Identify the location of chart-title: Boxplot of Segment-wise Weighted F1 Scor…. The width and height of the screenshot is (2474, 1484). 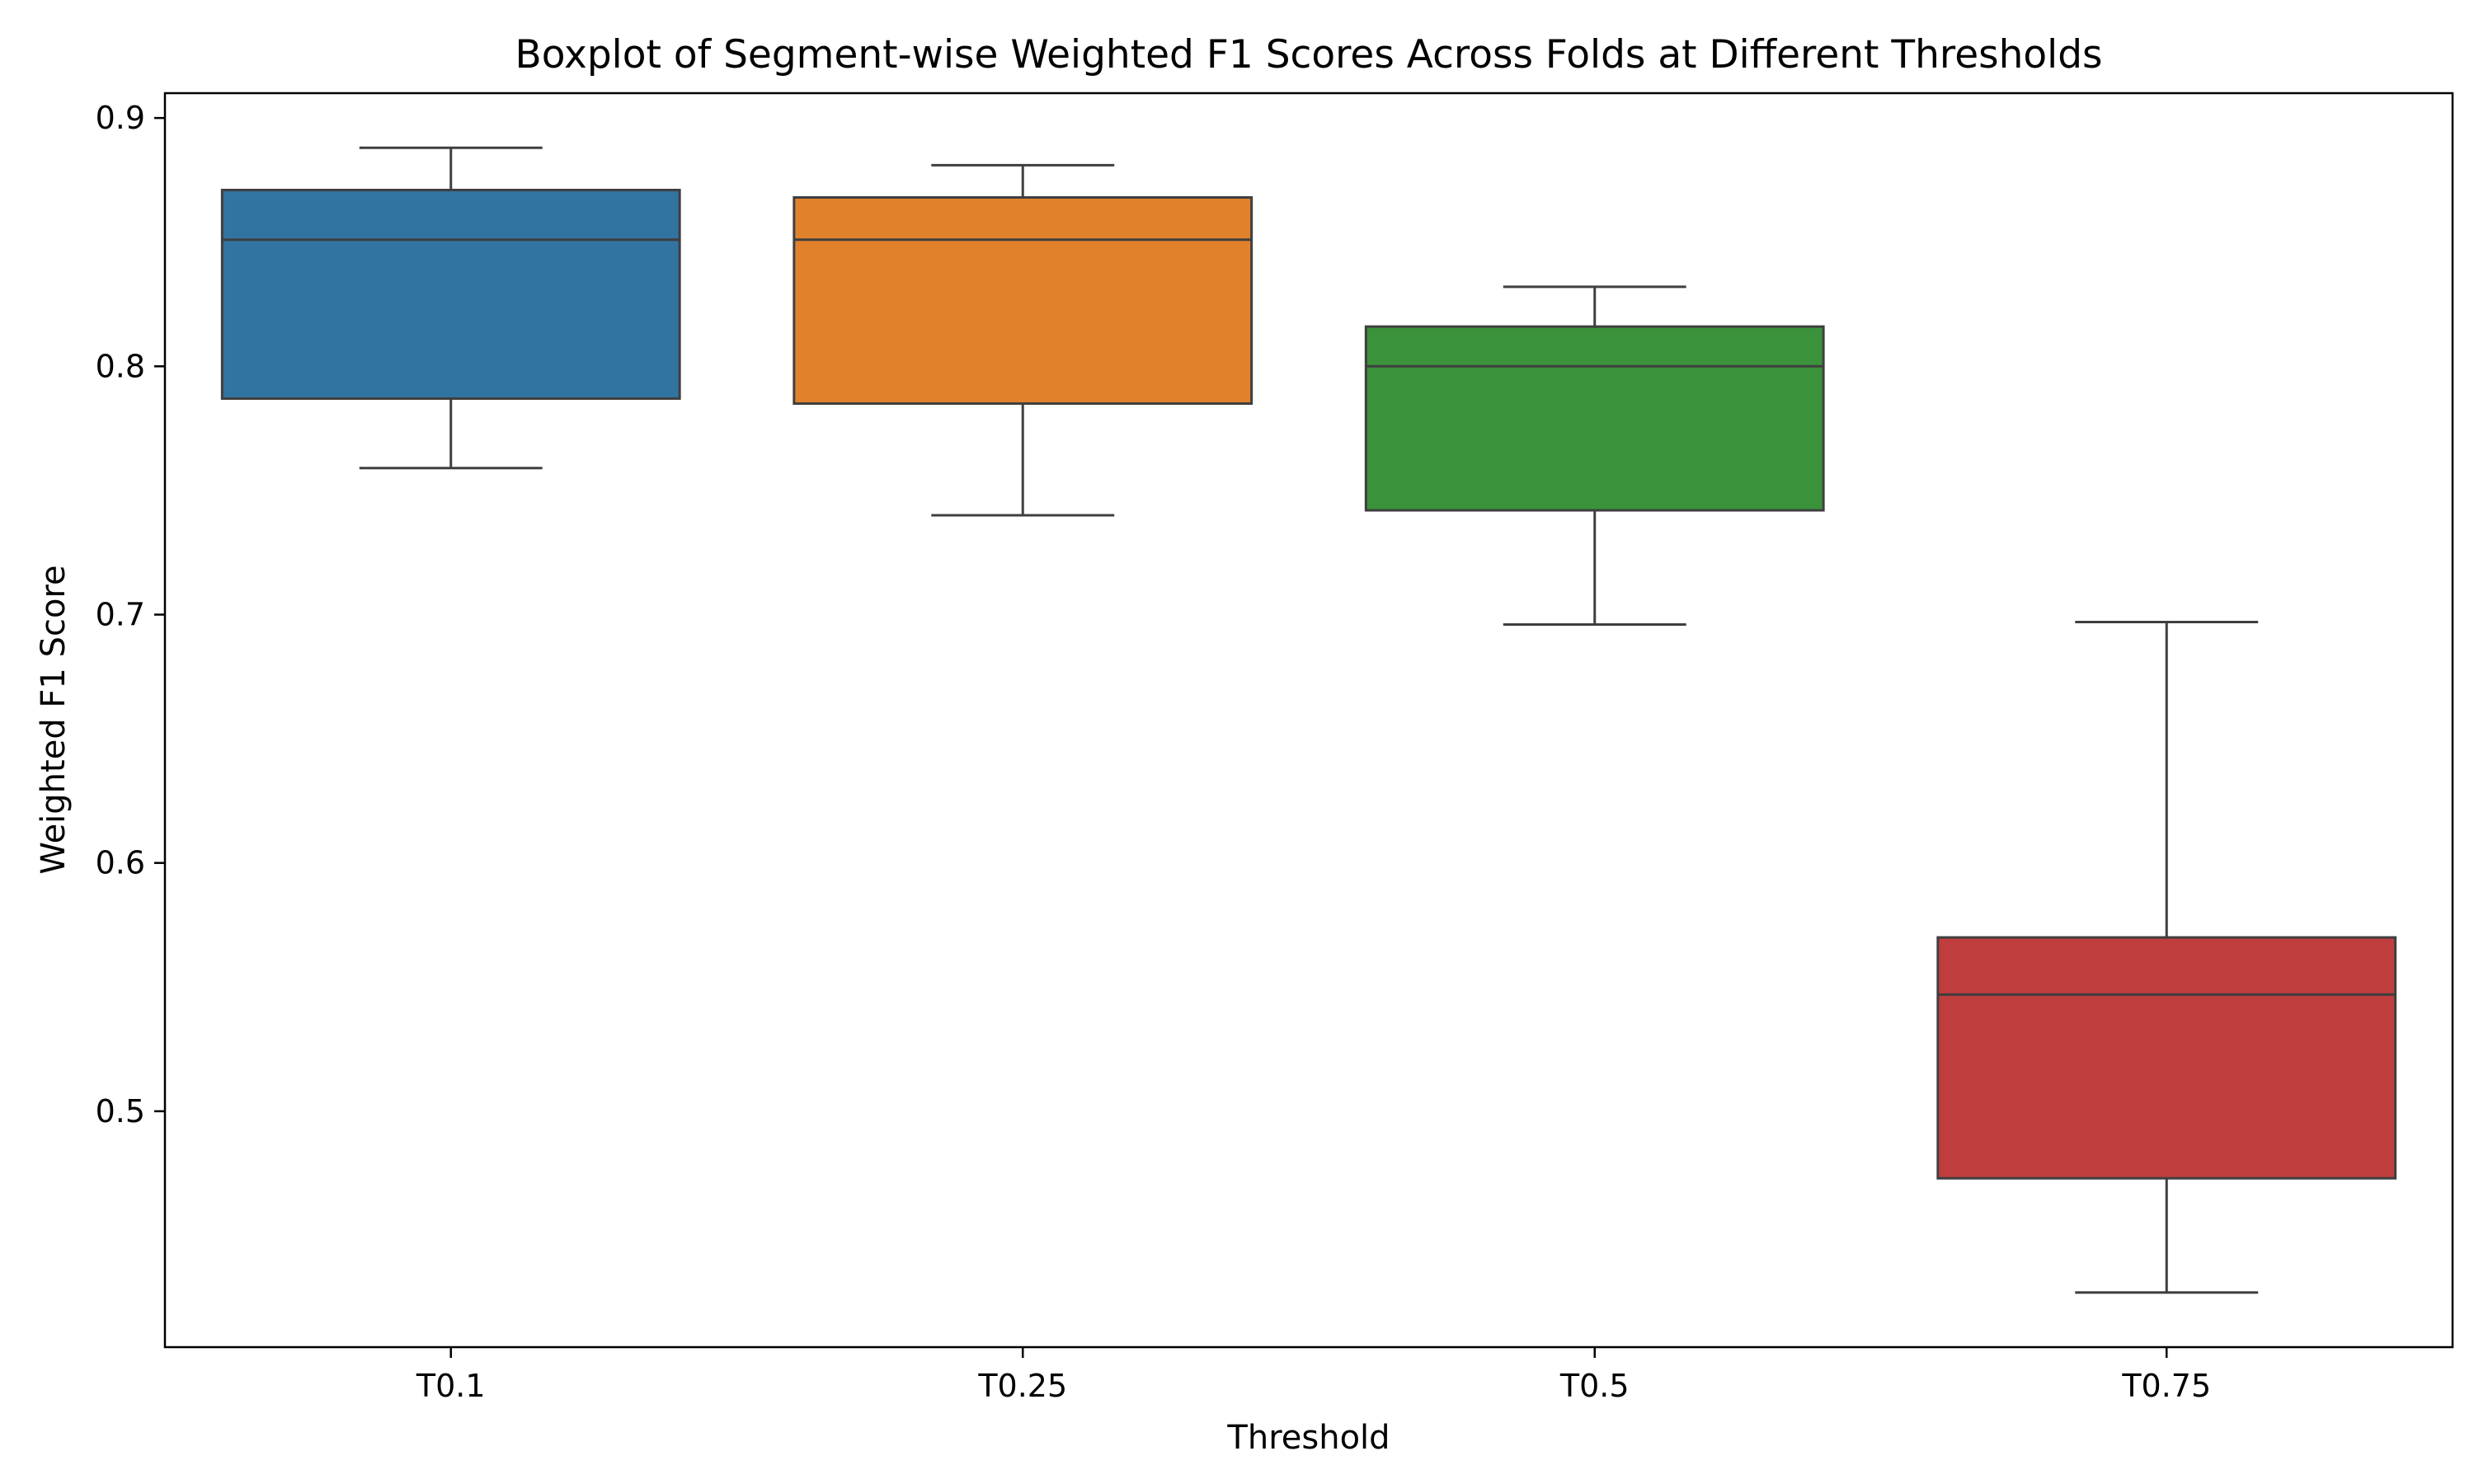
(1308, 54).